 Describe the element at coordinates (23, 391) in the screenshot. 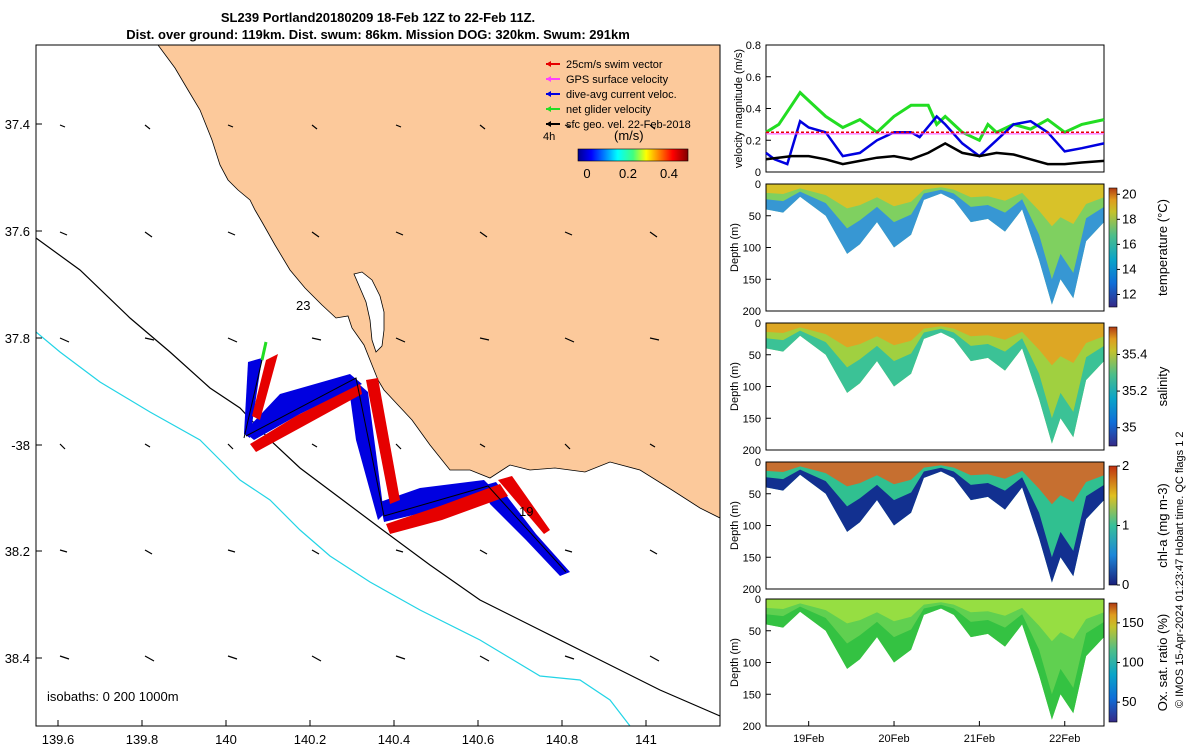

I see `map-y-axis: 37.4 37.6 37.8 -38 38.2 38.4` at that location.